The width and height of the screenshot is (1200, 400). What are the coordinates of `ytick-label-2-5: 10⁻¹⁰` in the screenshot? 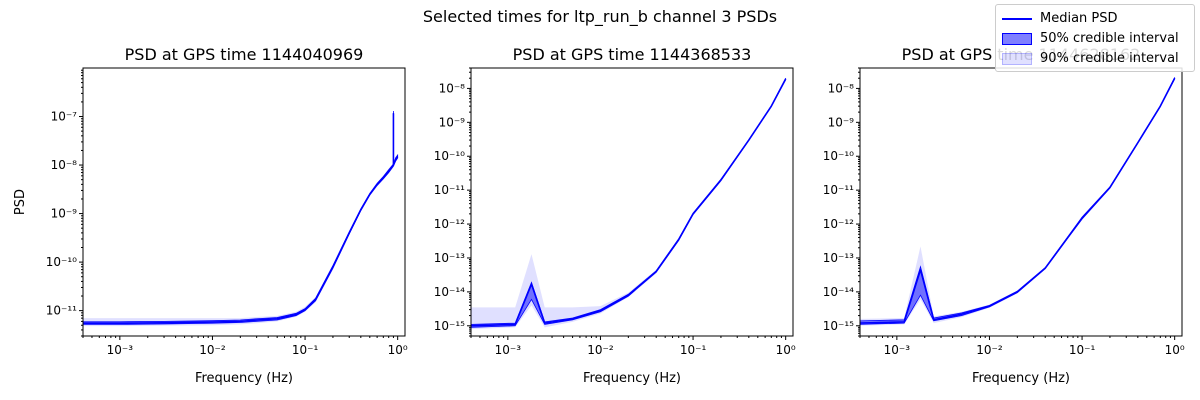 It's located at (449, 156).